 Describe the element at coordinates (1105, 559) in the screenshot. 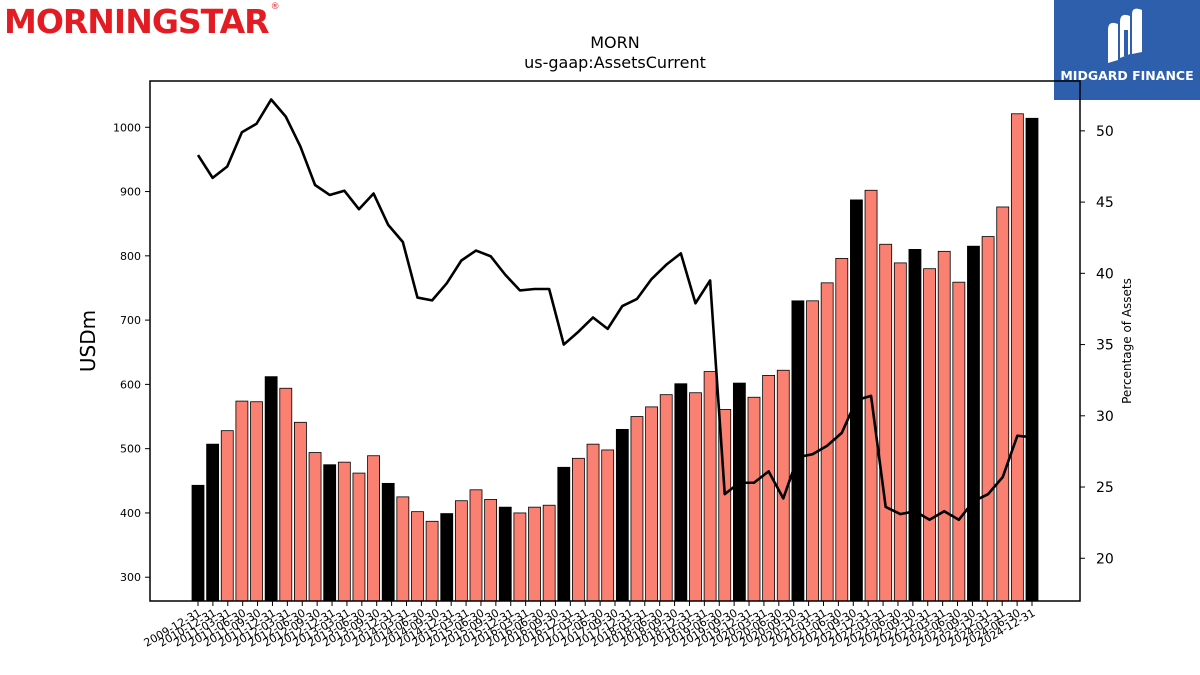

I see `y2-tick-label: 20` at that location.